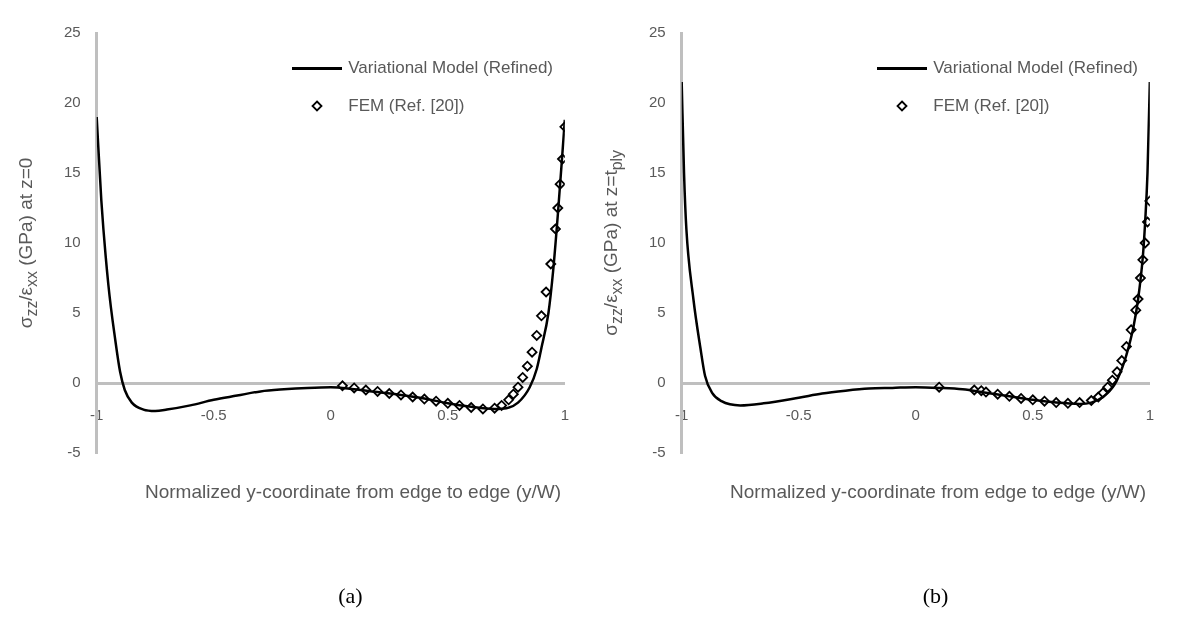 The image size is (1186, 621). What do you see at coordinates (935, 596) in the screenshot?
I see `text: (b)` at bounding box center [935, 596].